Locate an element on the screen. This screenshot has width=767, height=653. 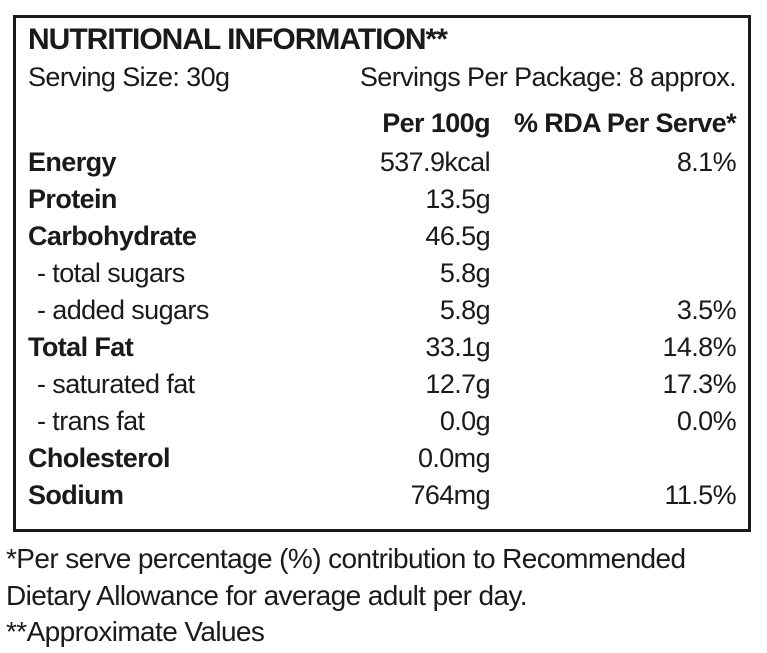
table-row: Energy 537.9kcal 8.1% is located at coordinates (382, 162).